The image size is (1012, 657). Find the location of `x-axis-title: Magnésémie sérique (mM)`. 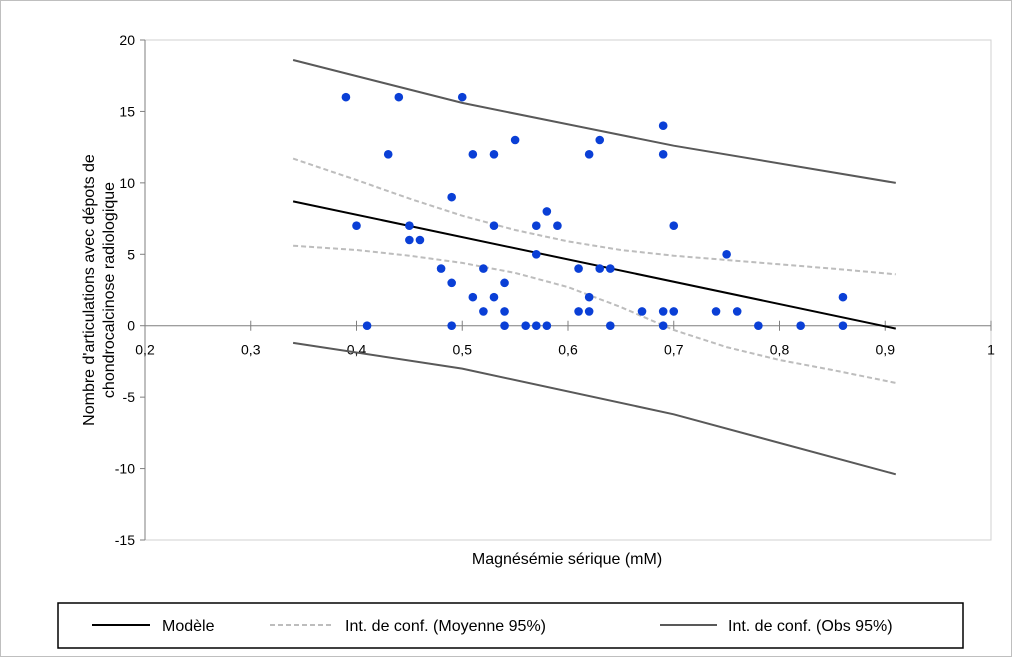

x-axis-title: Magnésémie sérique (mM) is located at coordinates (567, 559).